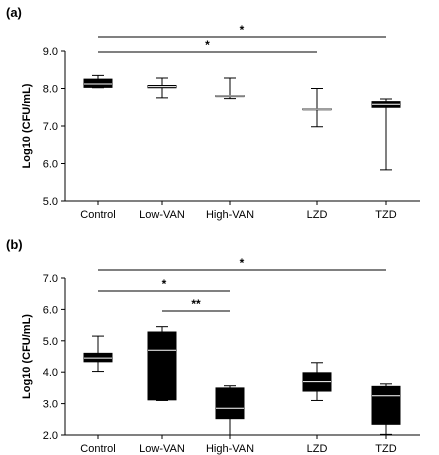 Image resolution: width=439 pixels, height=455 pixels. I want to click on panel-b-category-label: LZD, so click(317, 449).